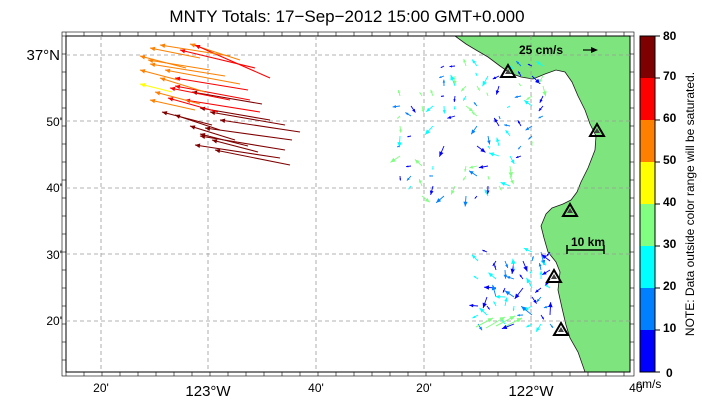  Describe the element at coordinates (670, 36) in the screenshot. I see `colorbar-tick-label: 80` at that location.